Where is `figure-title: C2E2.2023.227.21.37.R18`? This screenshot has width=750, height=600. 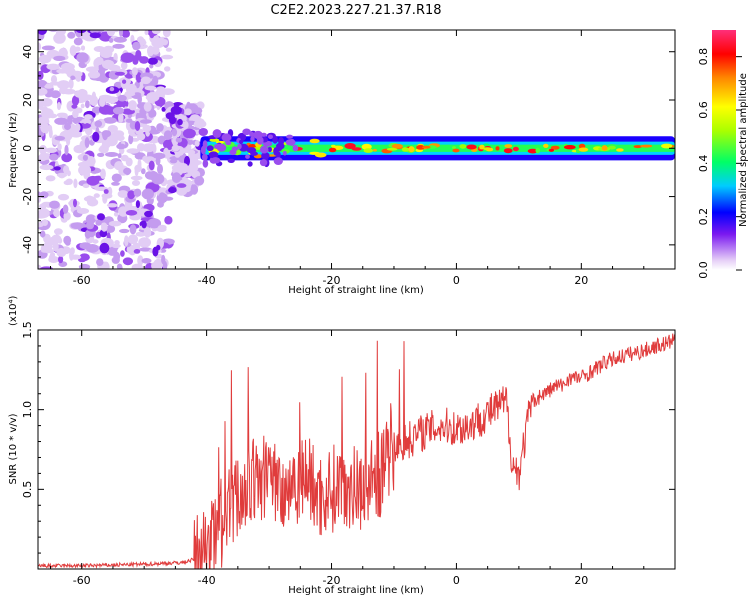 figure-title: C2E2.2023.227.21.37.R18 is located at coordinates (355, 10).